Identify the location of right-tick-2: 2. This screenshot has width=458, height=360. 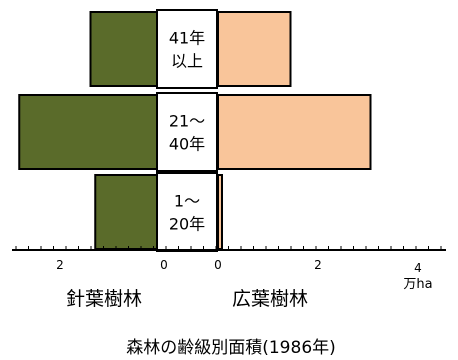
(318, 265).